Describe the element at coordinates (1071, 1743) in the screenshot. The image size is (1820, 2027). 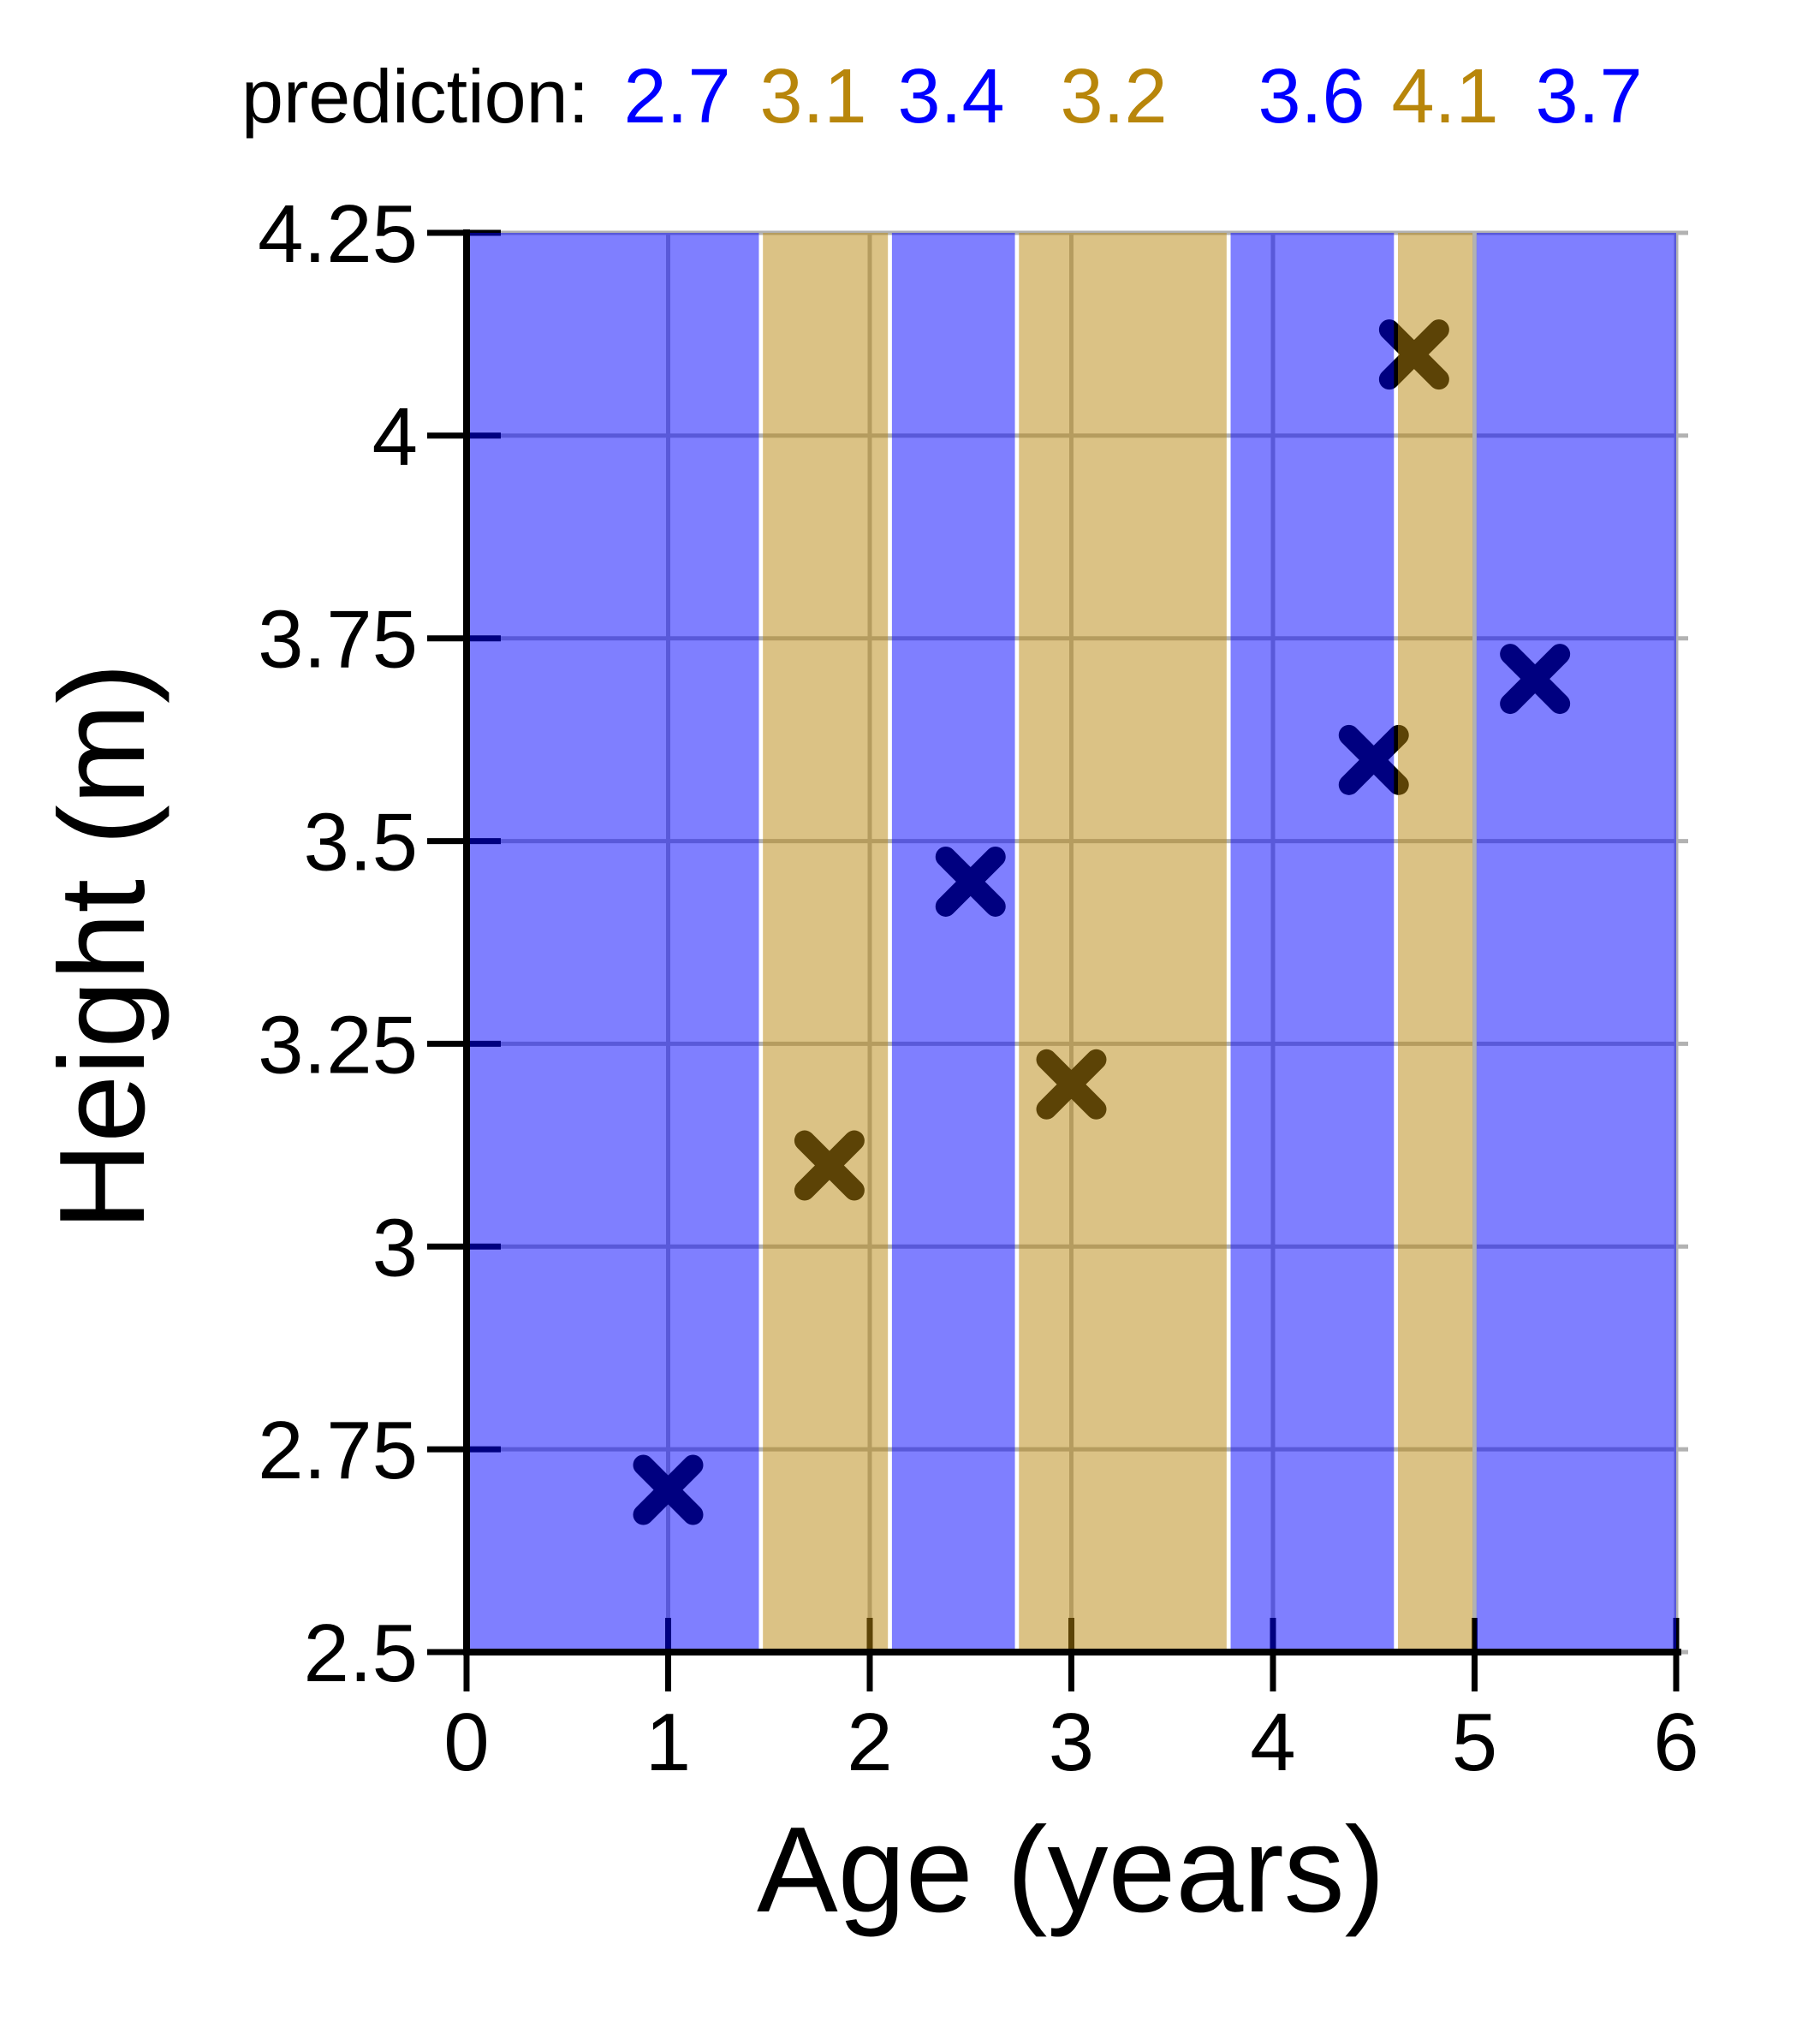
I see `x-tick-label: 3` at that location.